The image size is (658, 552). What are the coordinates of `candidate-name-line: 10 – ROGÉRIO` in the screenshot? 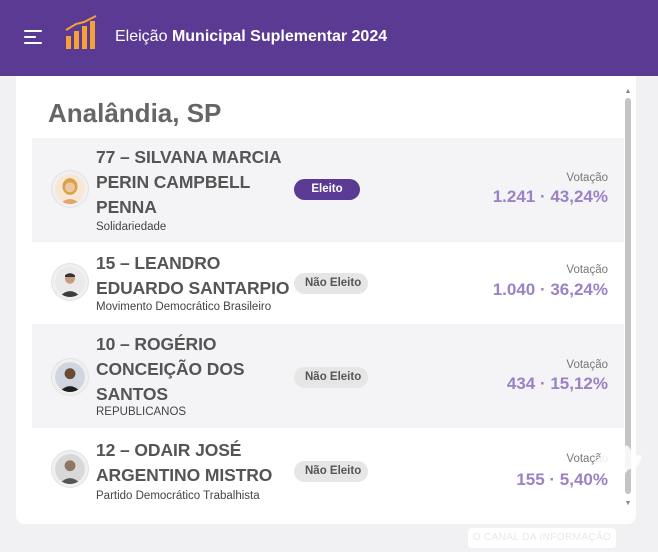 It's located at (156, 344).